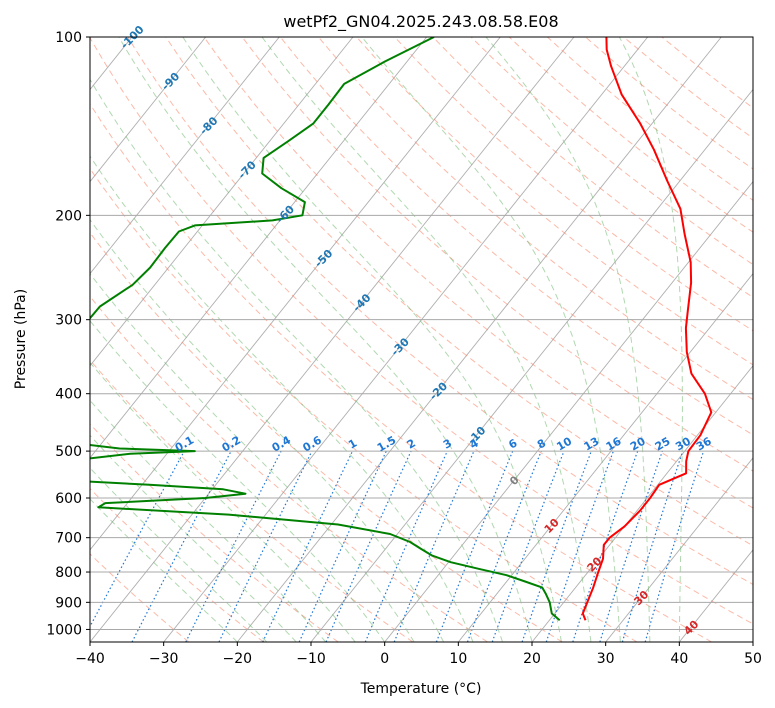 This screenshot has width=775, height=708. Describe the element at coordinates (421, 689) in the screenshot. I see `x-axis-label: Temperature (°C)` at that location.